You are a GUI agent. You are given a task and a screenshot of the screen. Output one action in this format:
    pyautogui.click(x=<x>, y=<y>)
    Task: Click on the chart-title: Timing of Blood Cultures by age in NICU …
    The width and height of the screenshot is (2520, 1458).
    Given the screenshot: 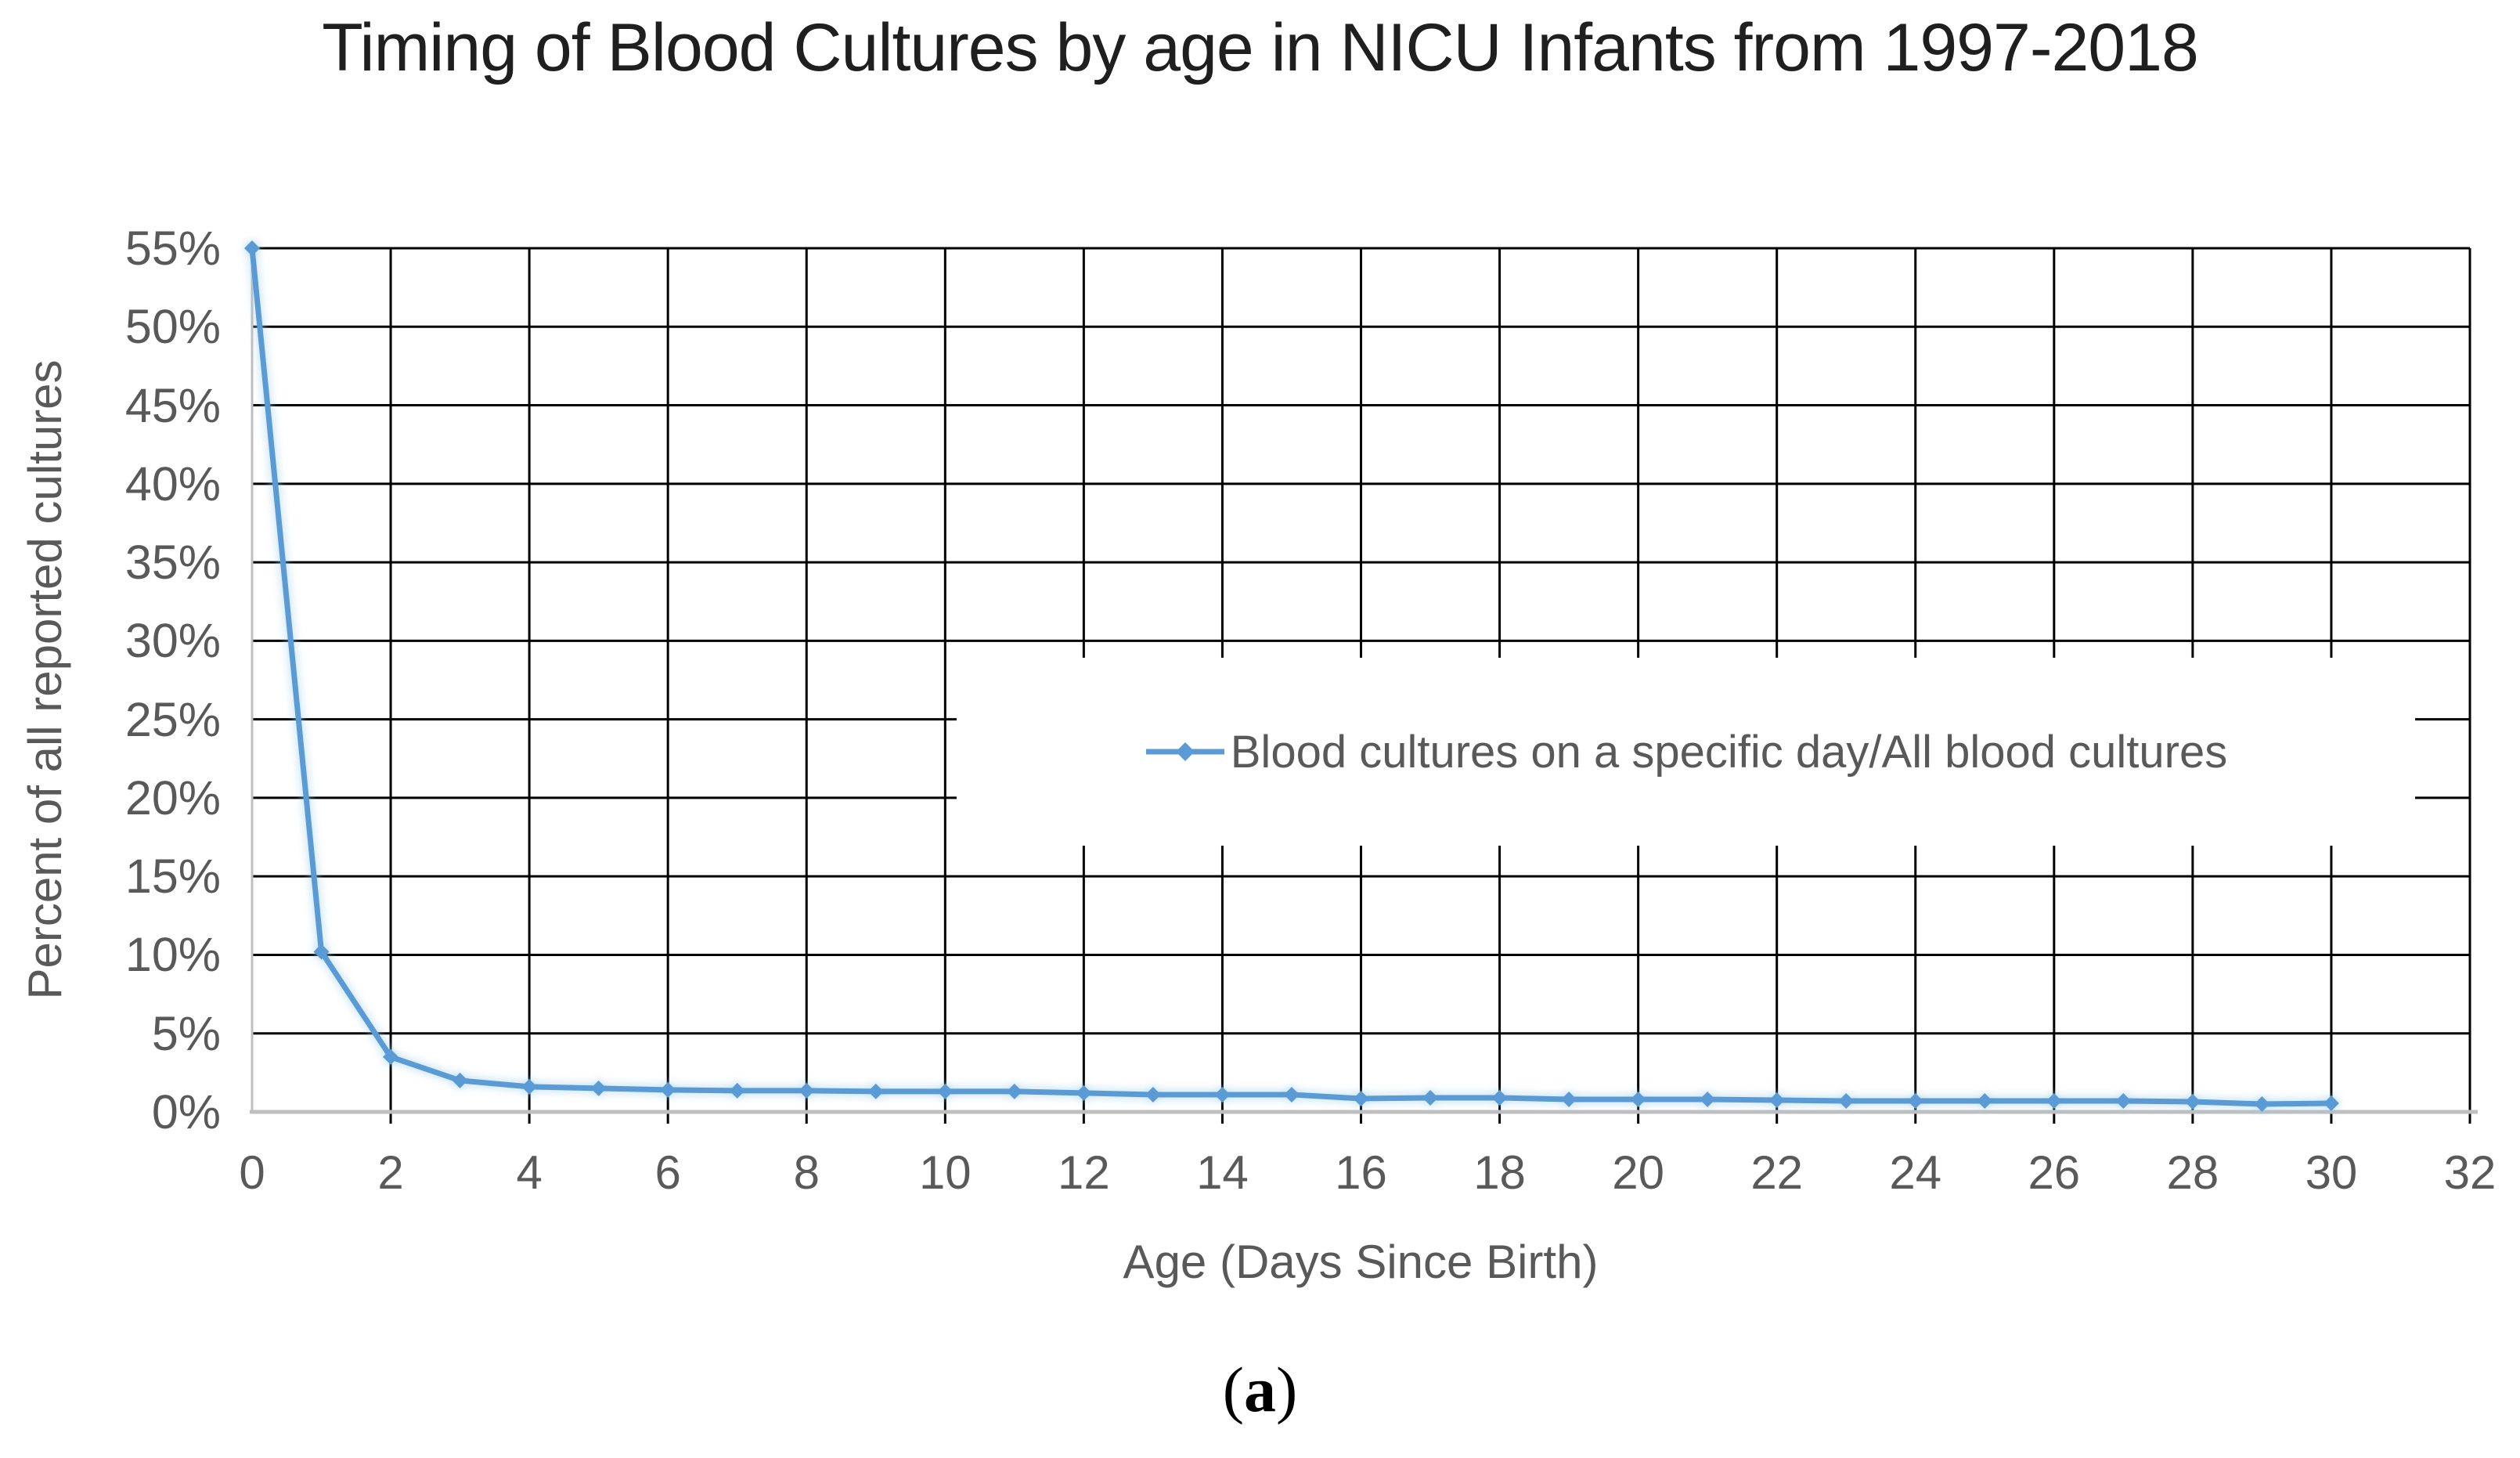 What is the action you would take?
    pyautogui.click(x=1260, y=47)
    